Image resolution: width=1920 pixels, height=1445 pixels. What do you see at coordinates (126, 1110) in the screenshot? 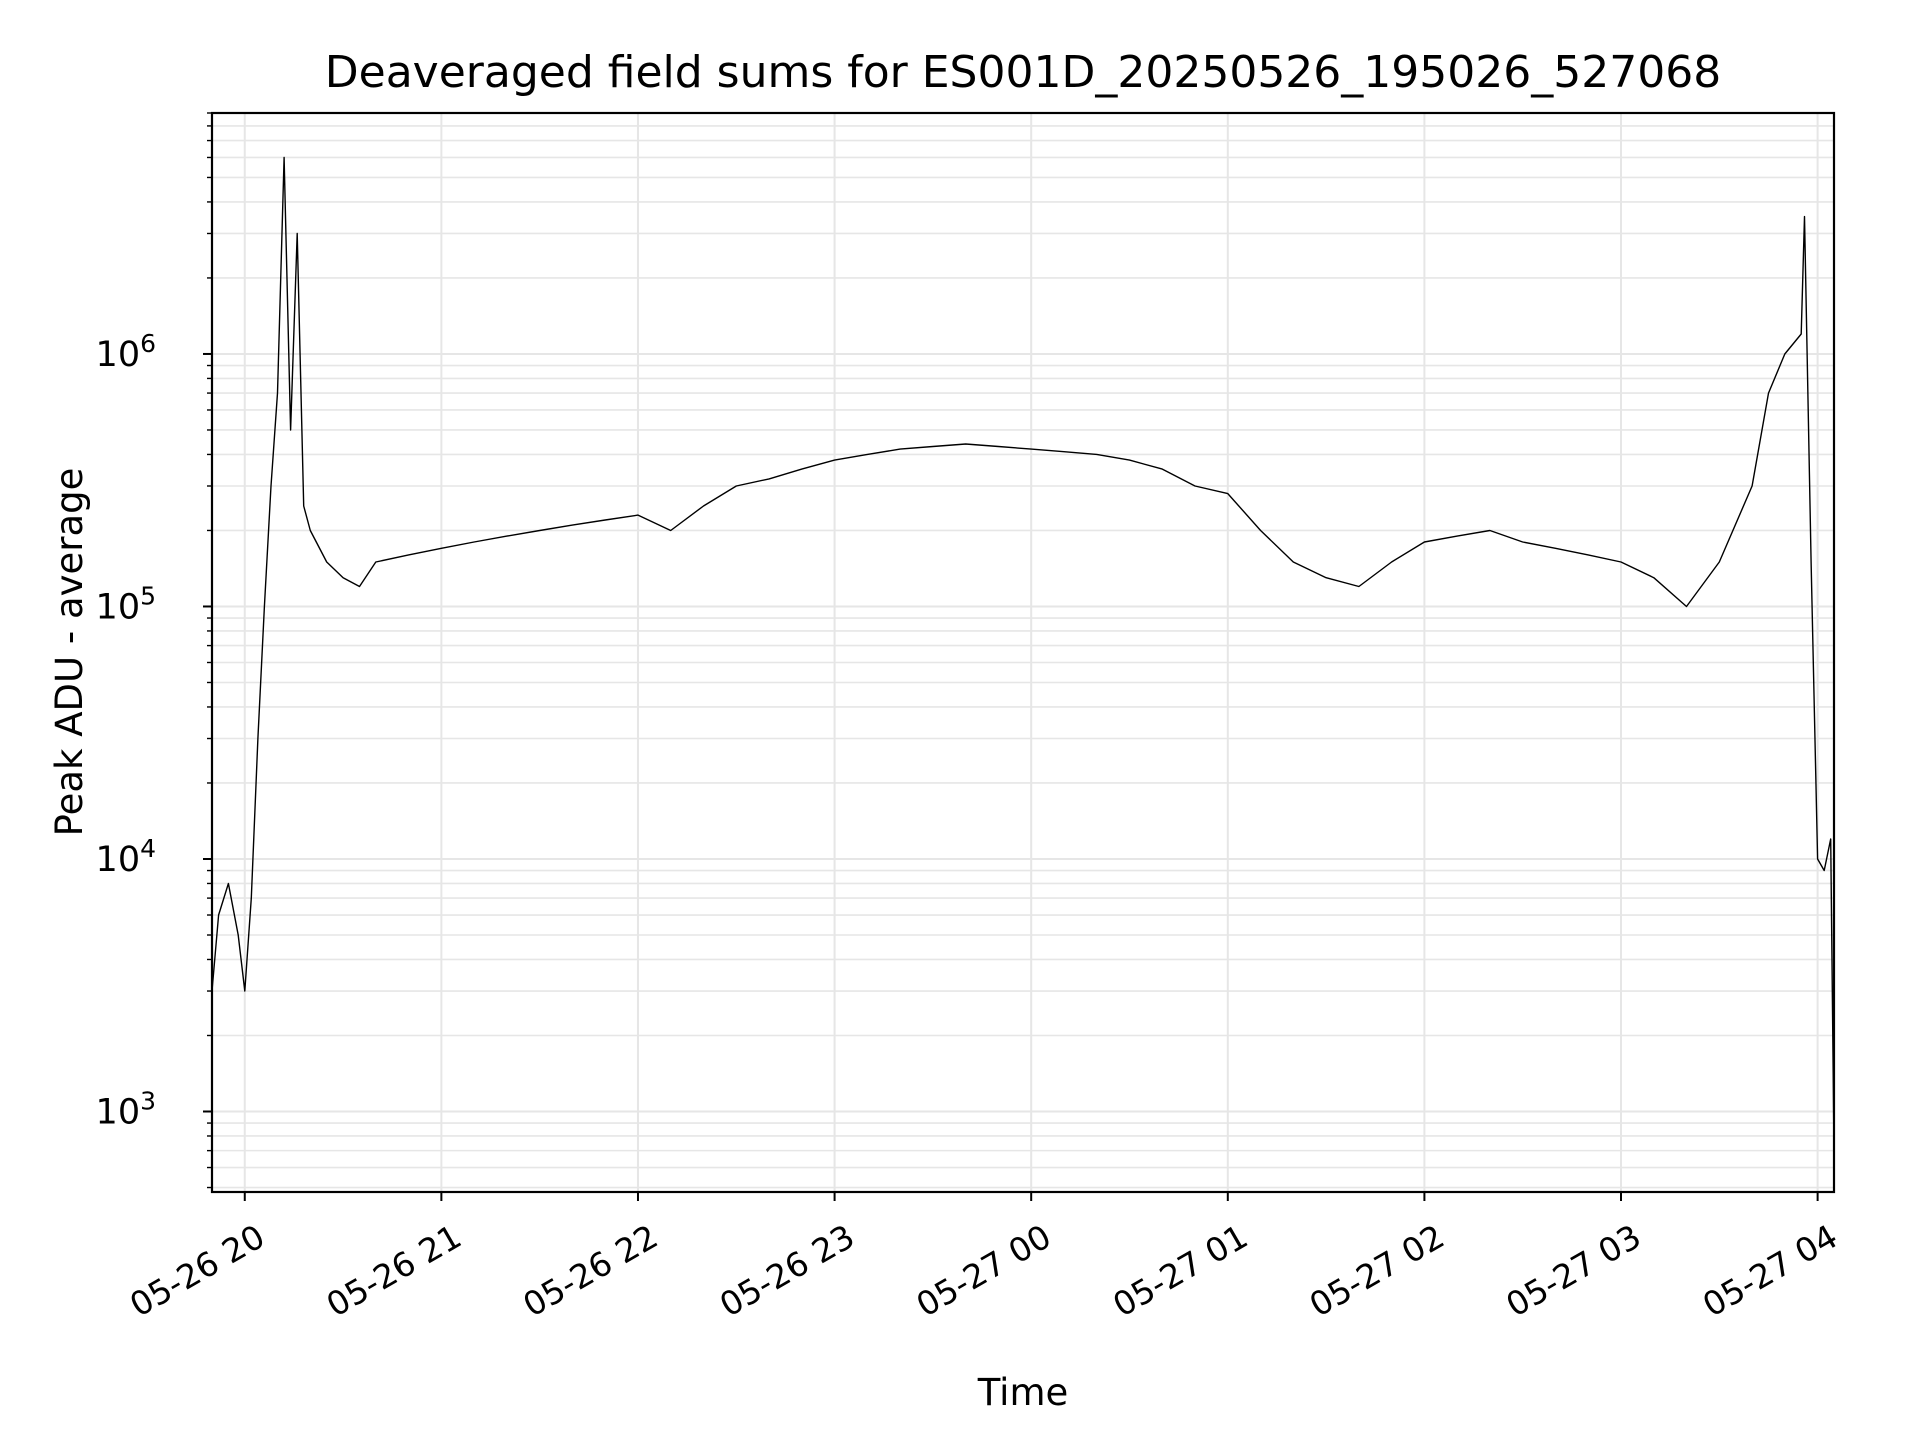
I see `y-tick-label: 10³` at bounding box center [126, 1110].